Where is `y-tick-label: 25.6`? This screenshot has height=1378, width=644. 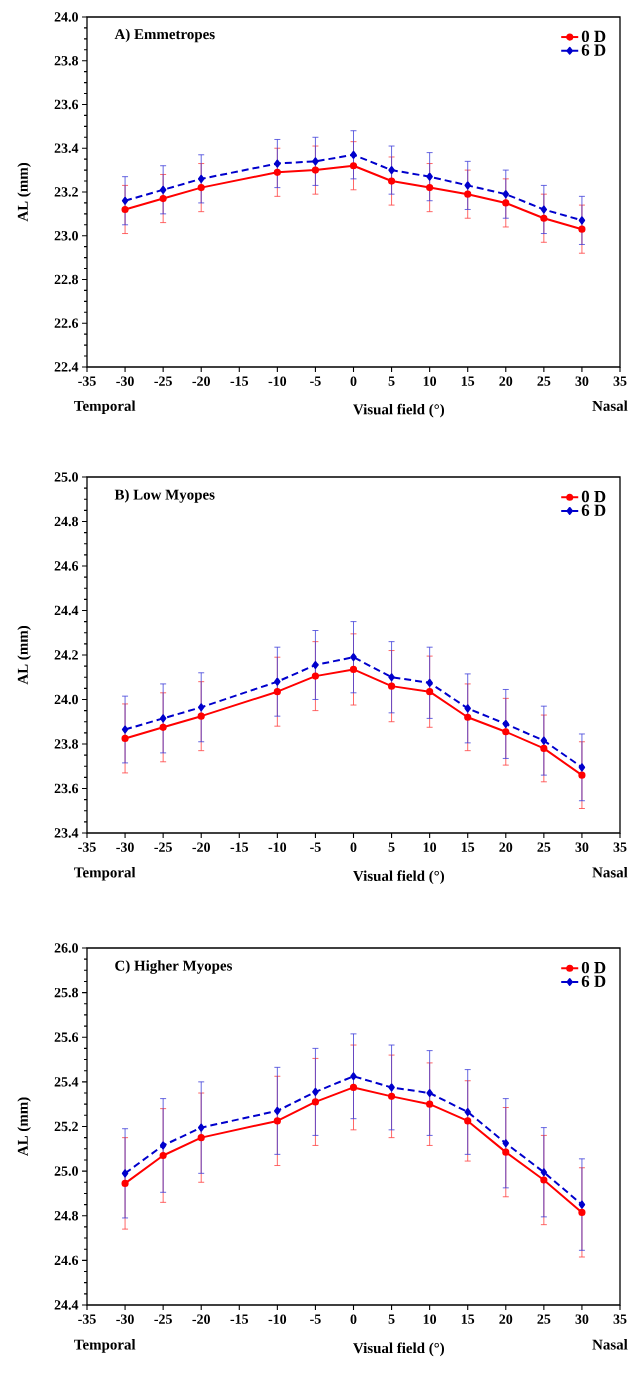 y-tick-label: 25.6 is located at coordinates (66, 1037).